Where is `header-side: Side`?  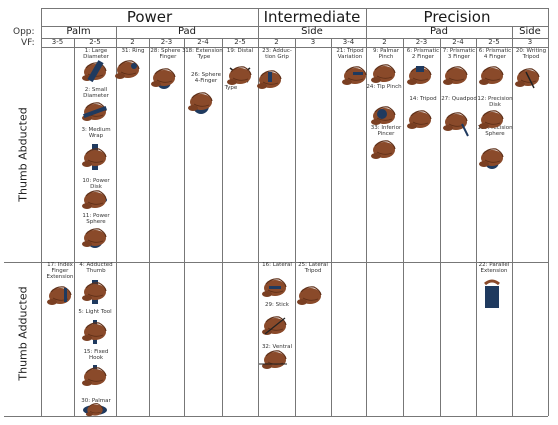
header-side: Side is located at coordinates (312, 31).